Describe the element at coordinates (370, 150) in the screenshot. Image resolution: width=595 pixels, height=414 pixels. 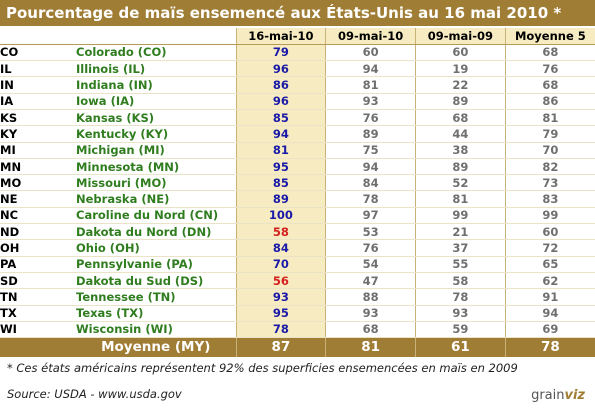
I see `comparison-value: 75` at that location.